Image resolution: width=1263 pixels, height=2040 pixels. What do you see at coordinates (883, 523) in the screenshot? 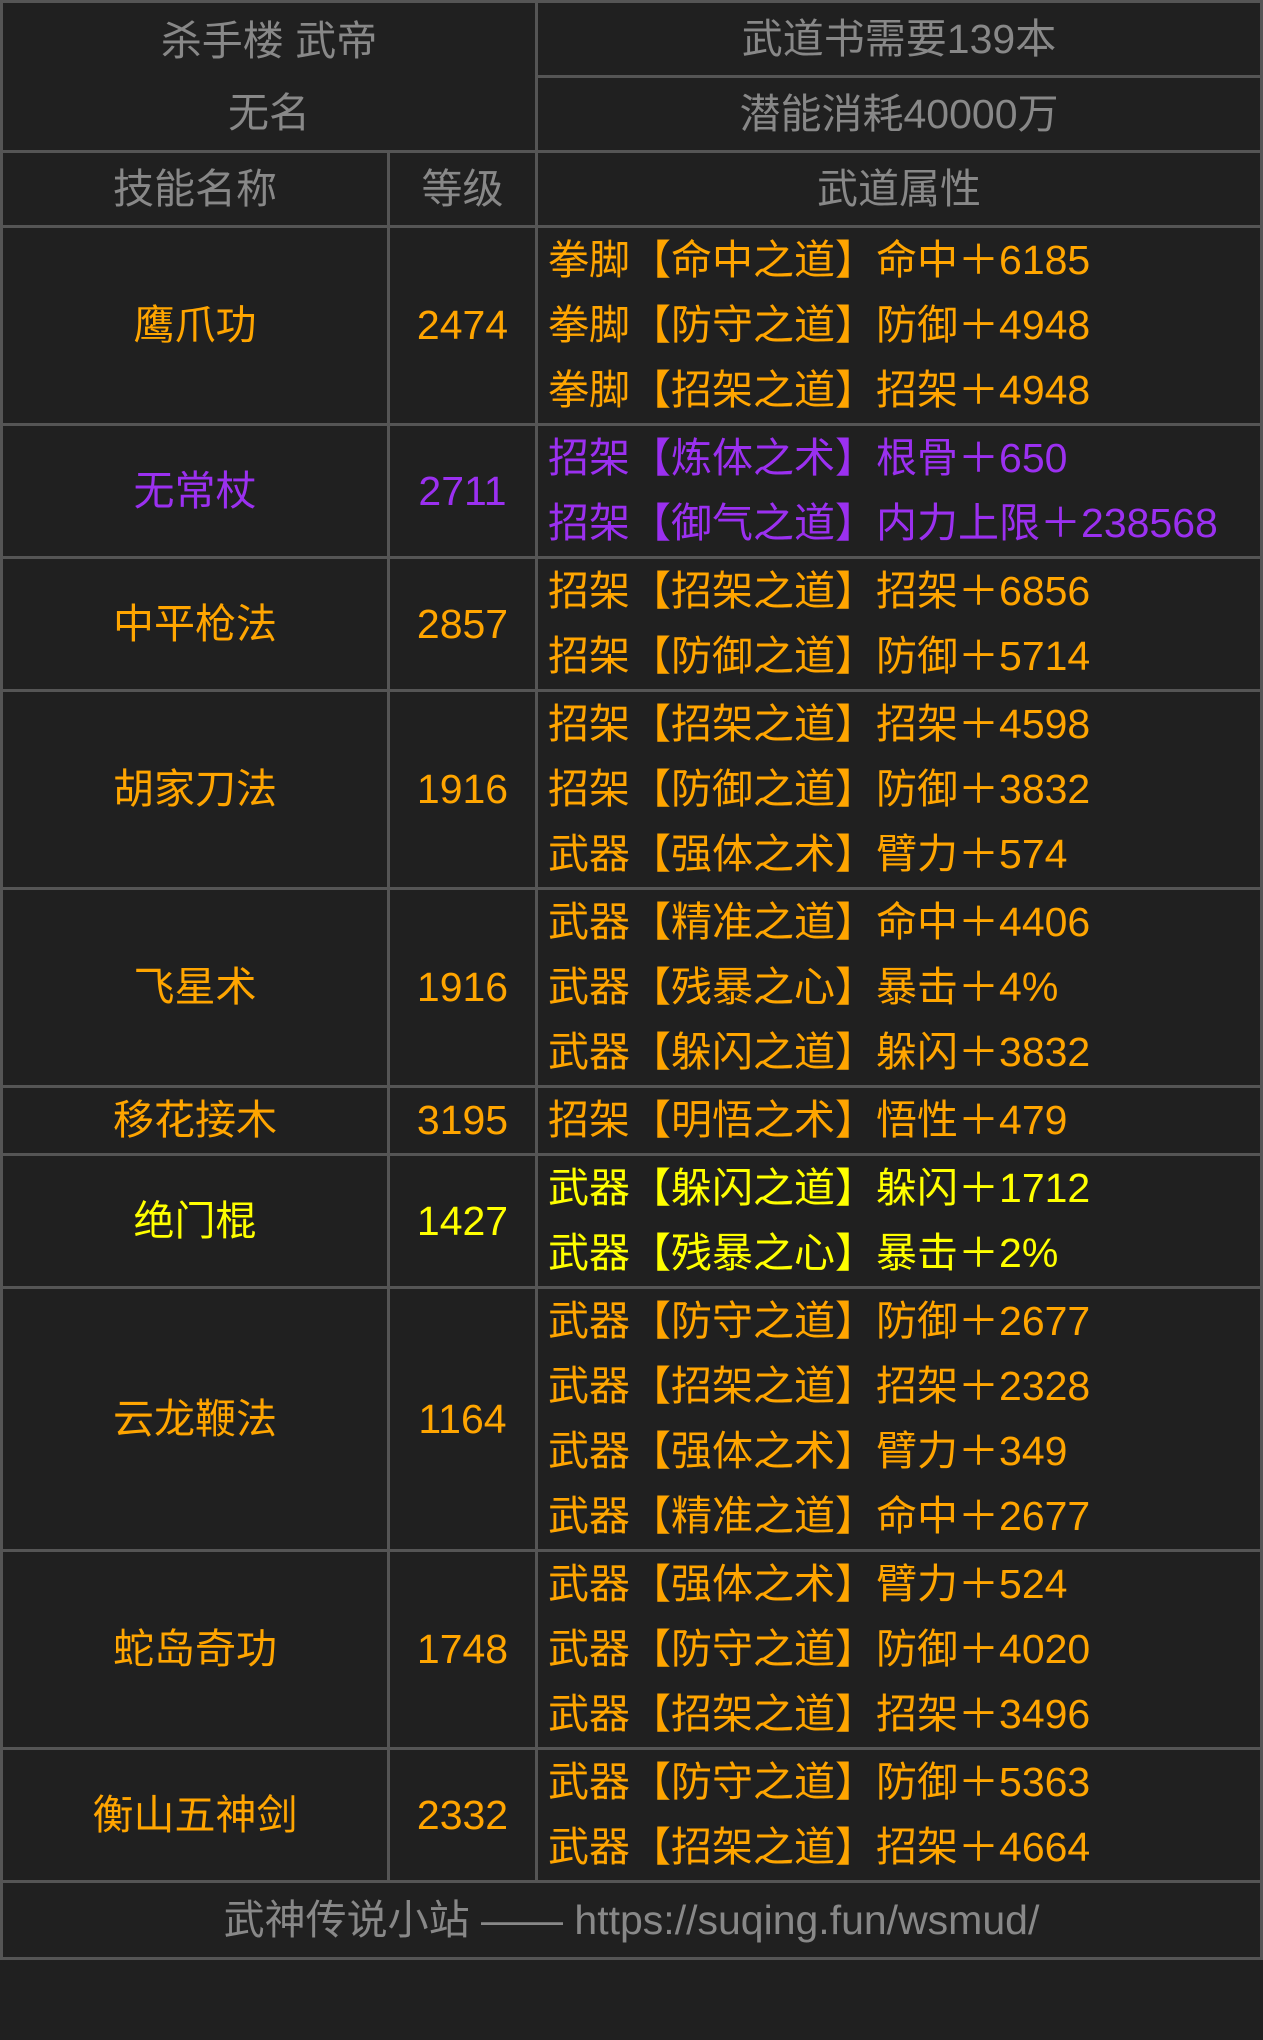
I see `attribute-line: 招架【御气之道】内力上限＋238568` at bounding box center [883, 523].